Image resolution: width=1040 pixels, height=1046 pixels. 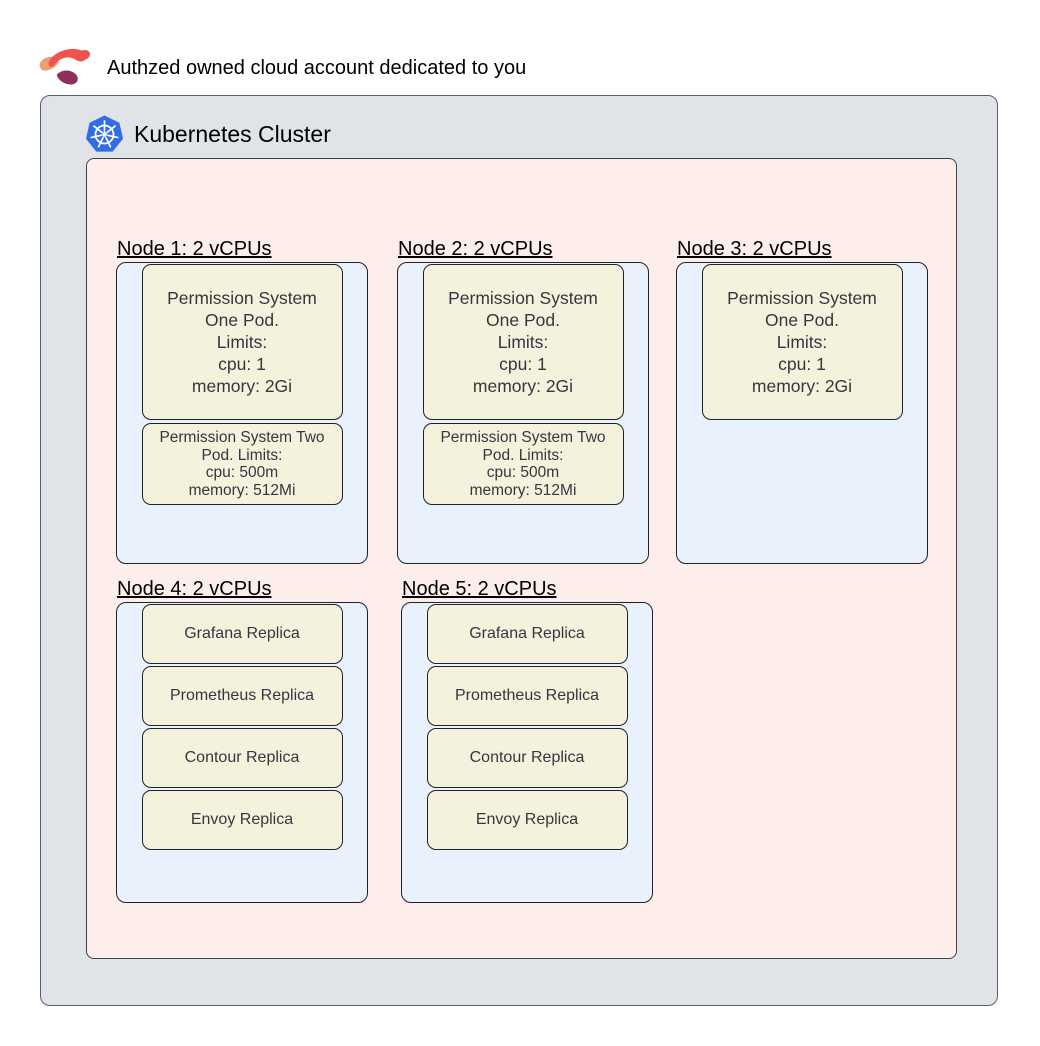 What do you see at coordinates (104, 133) in the screenshot?
I see `kubernetes-logo-icon` at bounding box center [104, 133].